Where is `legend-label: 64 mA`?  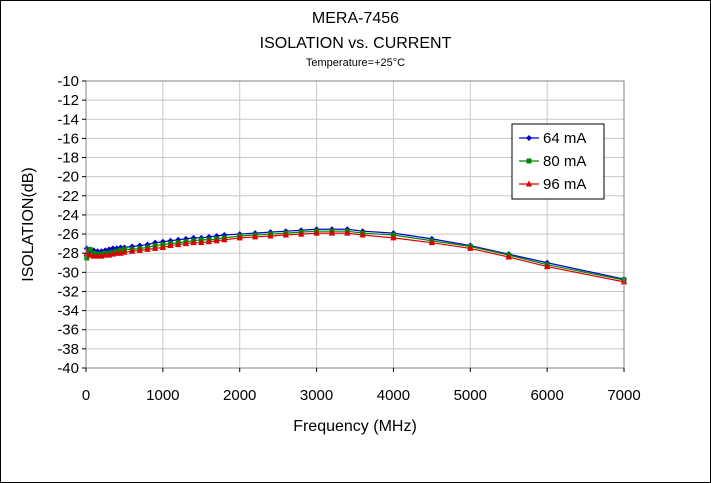
legend-label: 64 mA is located at coordinates (564, 138).